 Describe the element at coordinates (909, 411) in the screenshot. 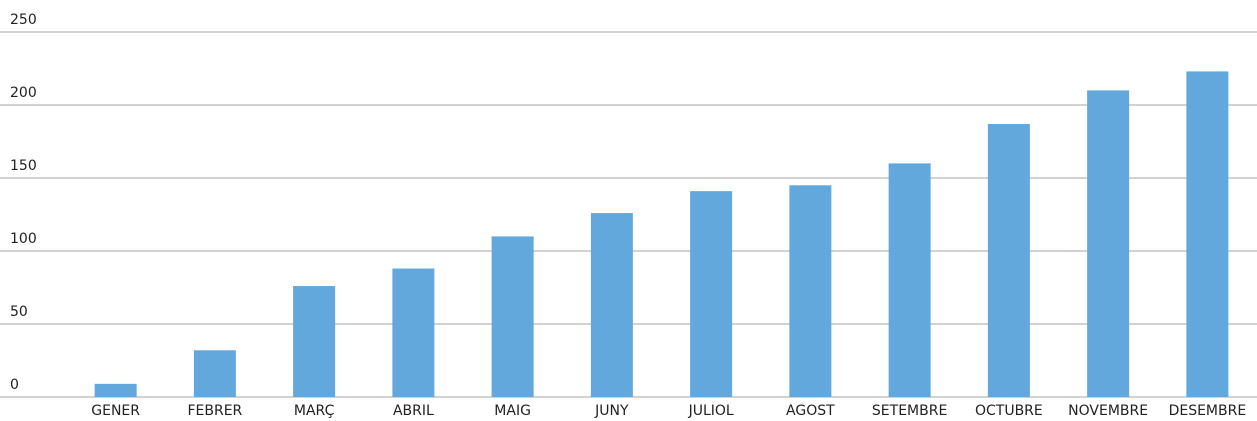

I see `x-tick-label: SETEMBRE` at that location.